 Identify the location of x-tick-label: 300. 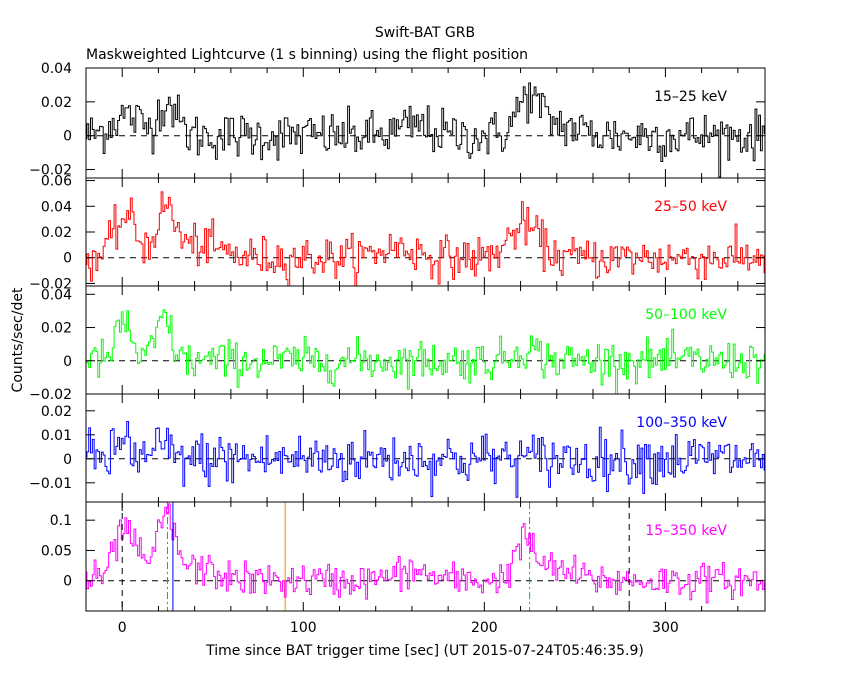
(665, 628).